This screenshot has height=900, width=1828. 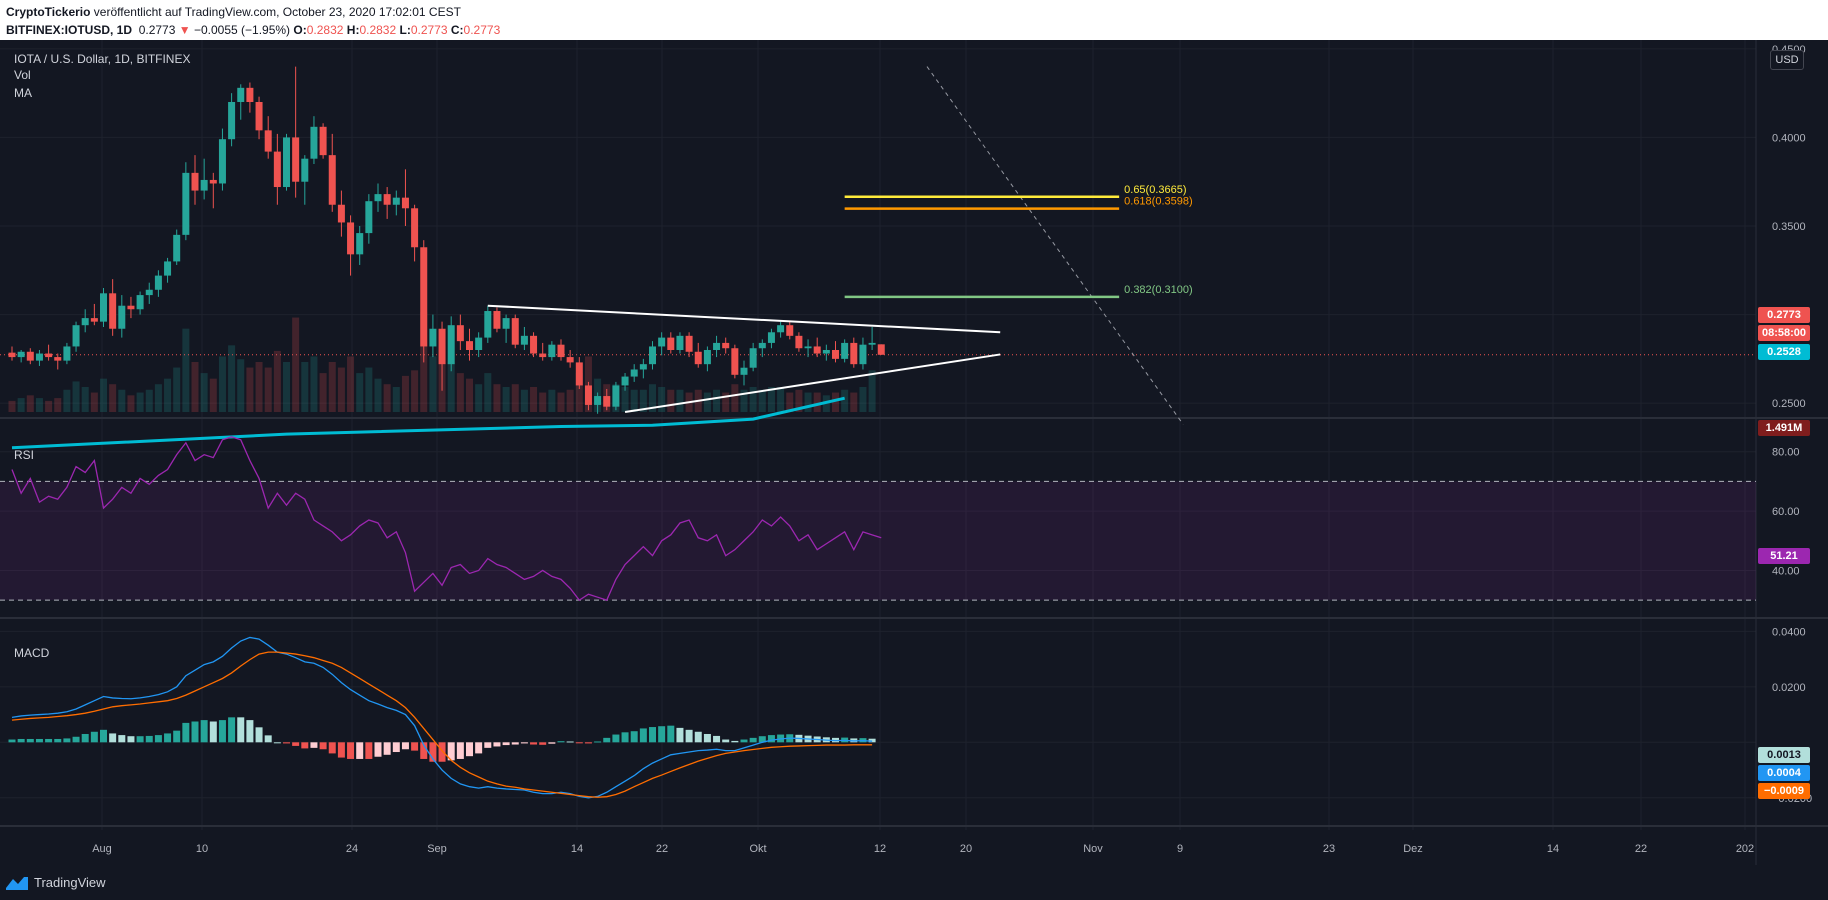 I want to click on low-value: 0.2773, so click(x=429, y=30).